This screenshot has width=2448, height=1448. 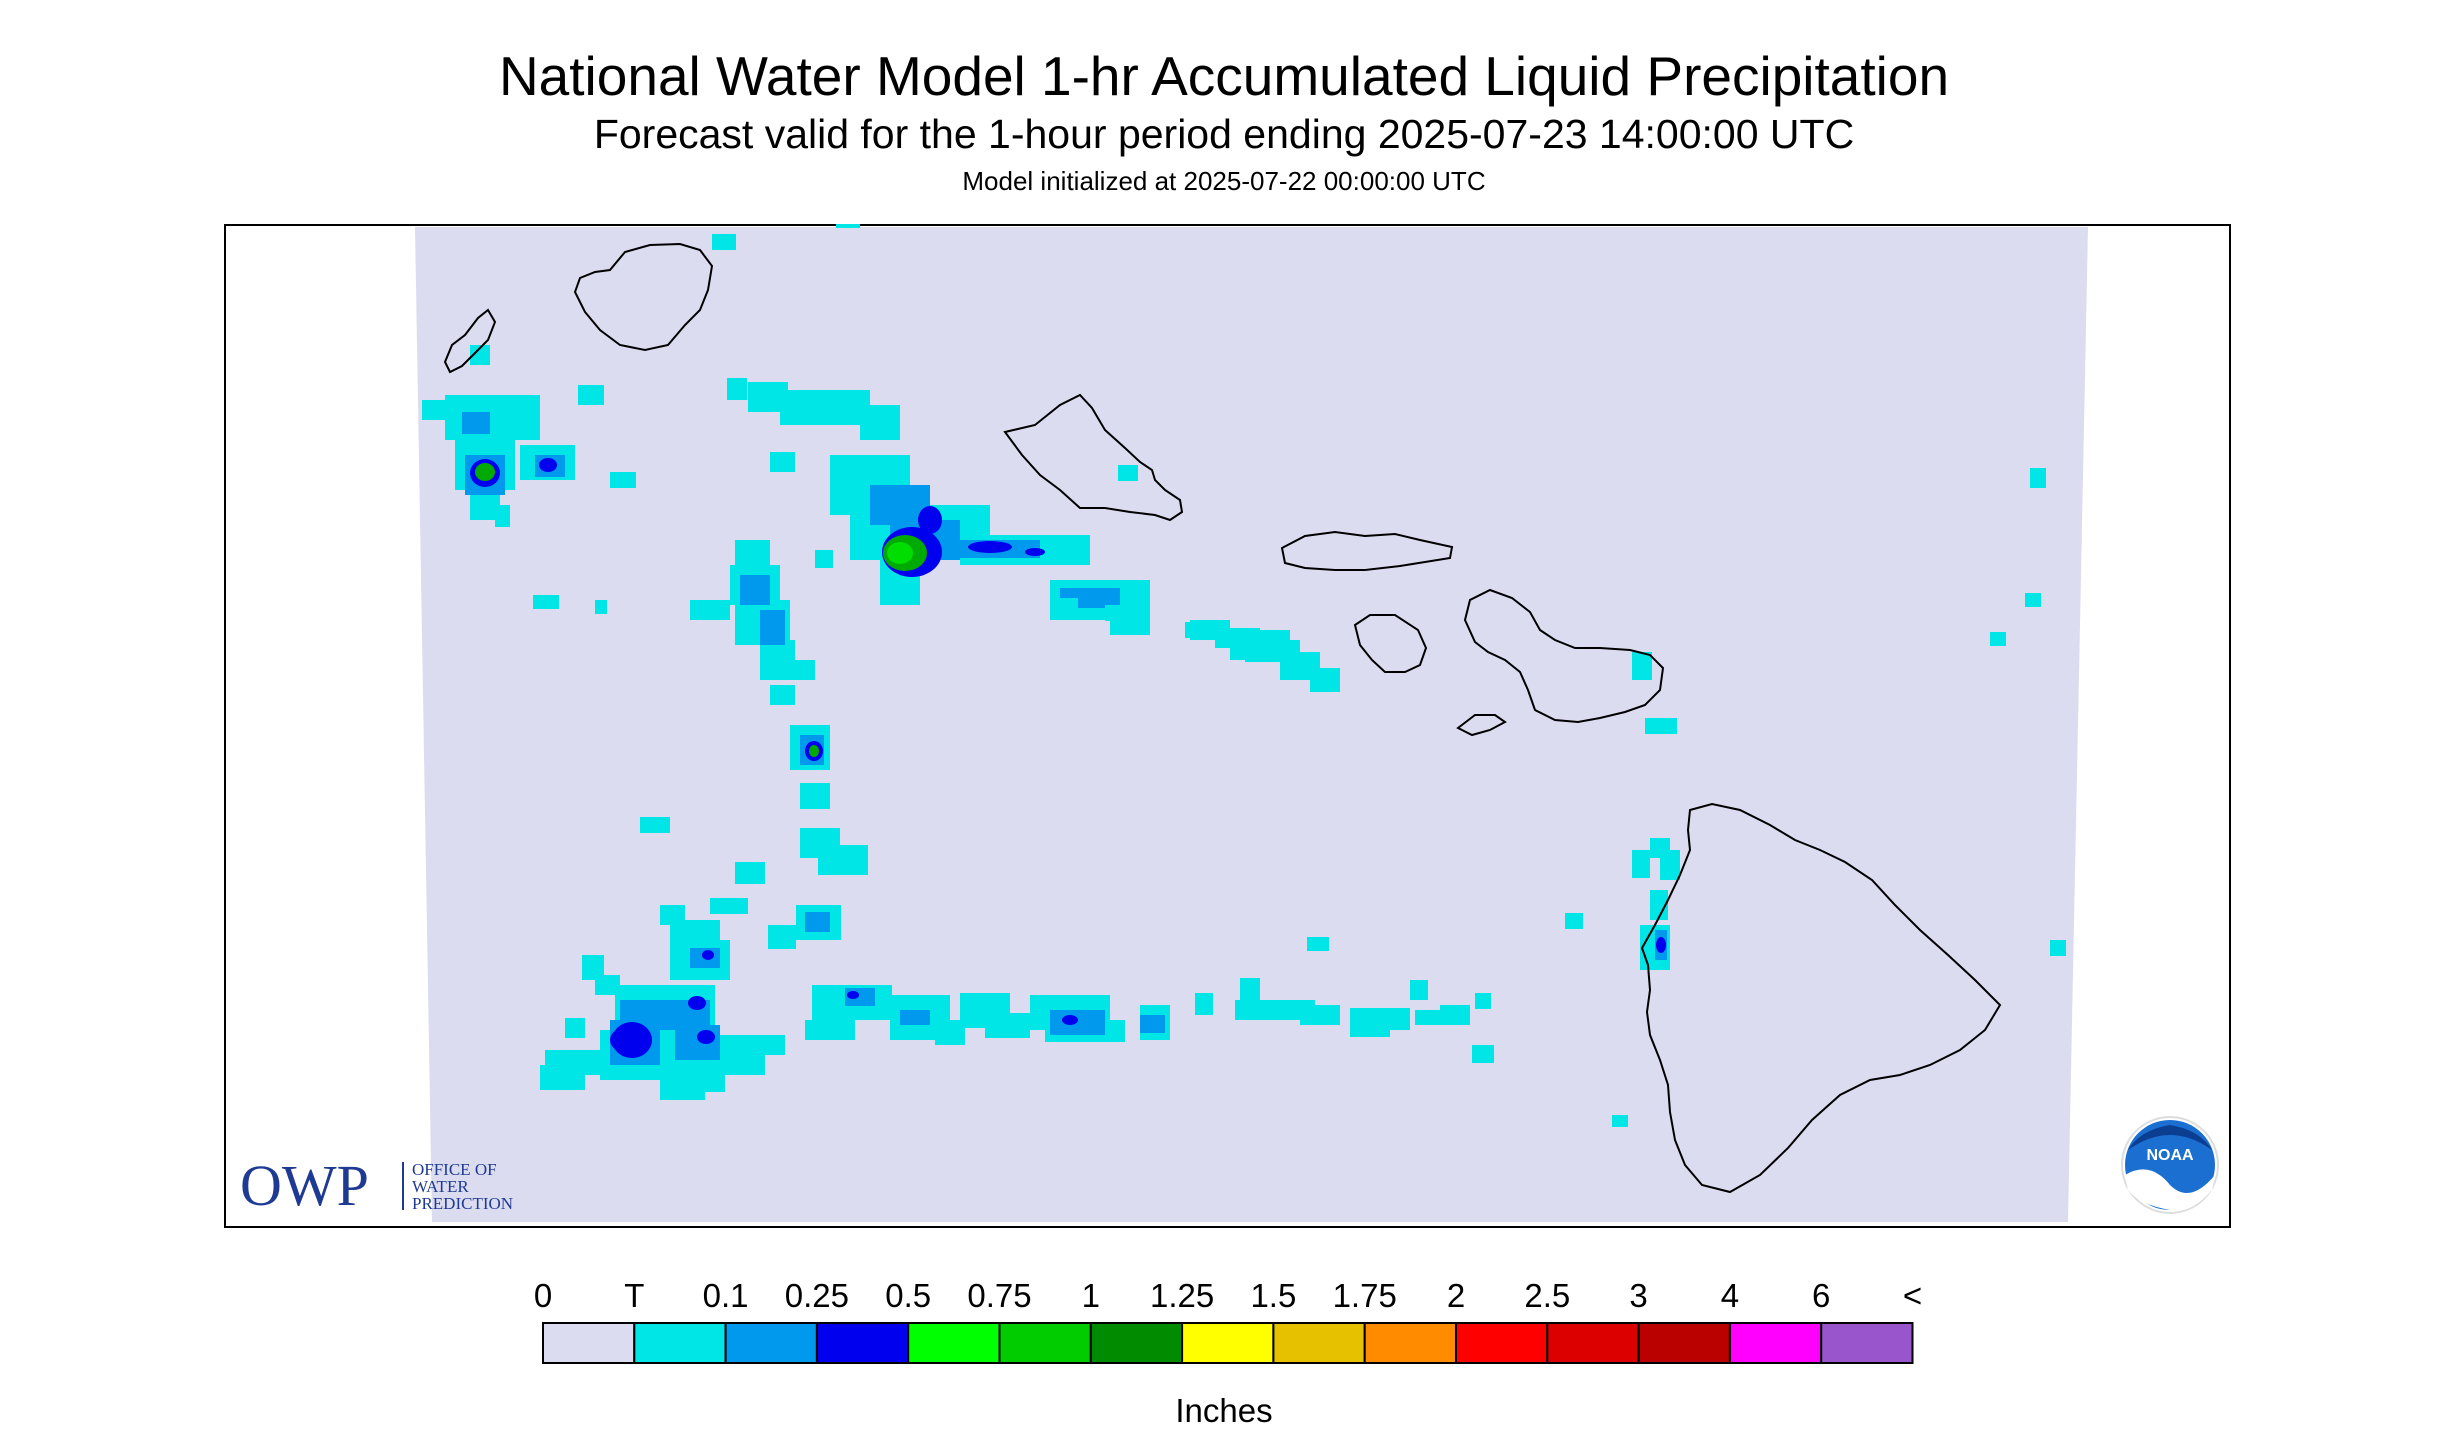 I want to click on coast-niihau, so click(x=470, y=341).